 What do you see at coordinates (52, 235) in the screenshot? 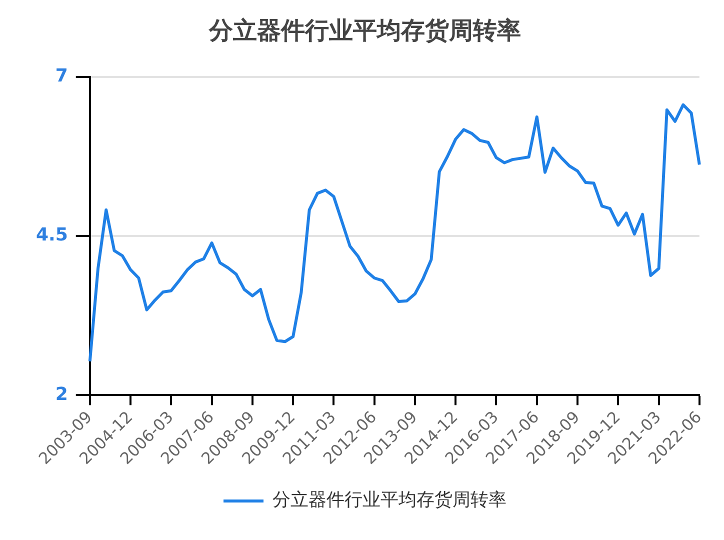
I see `y-tick-label: 4.5` at bounding box center [52, 235].